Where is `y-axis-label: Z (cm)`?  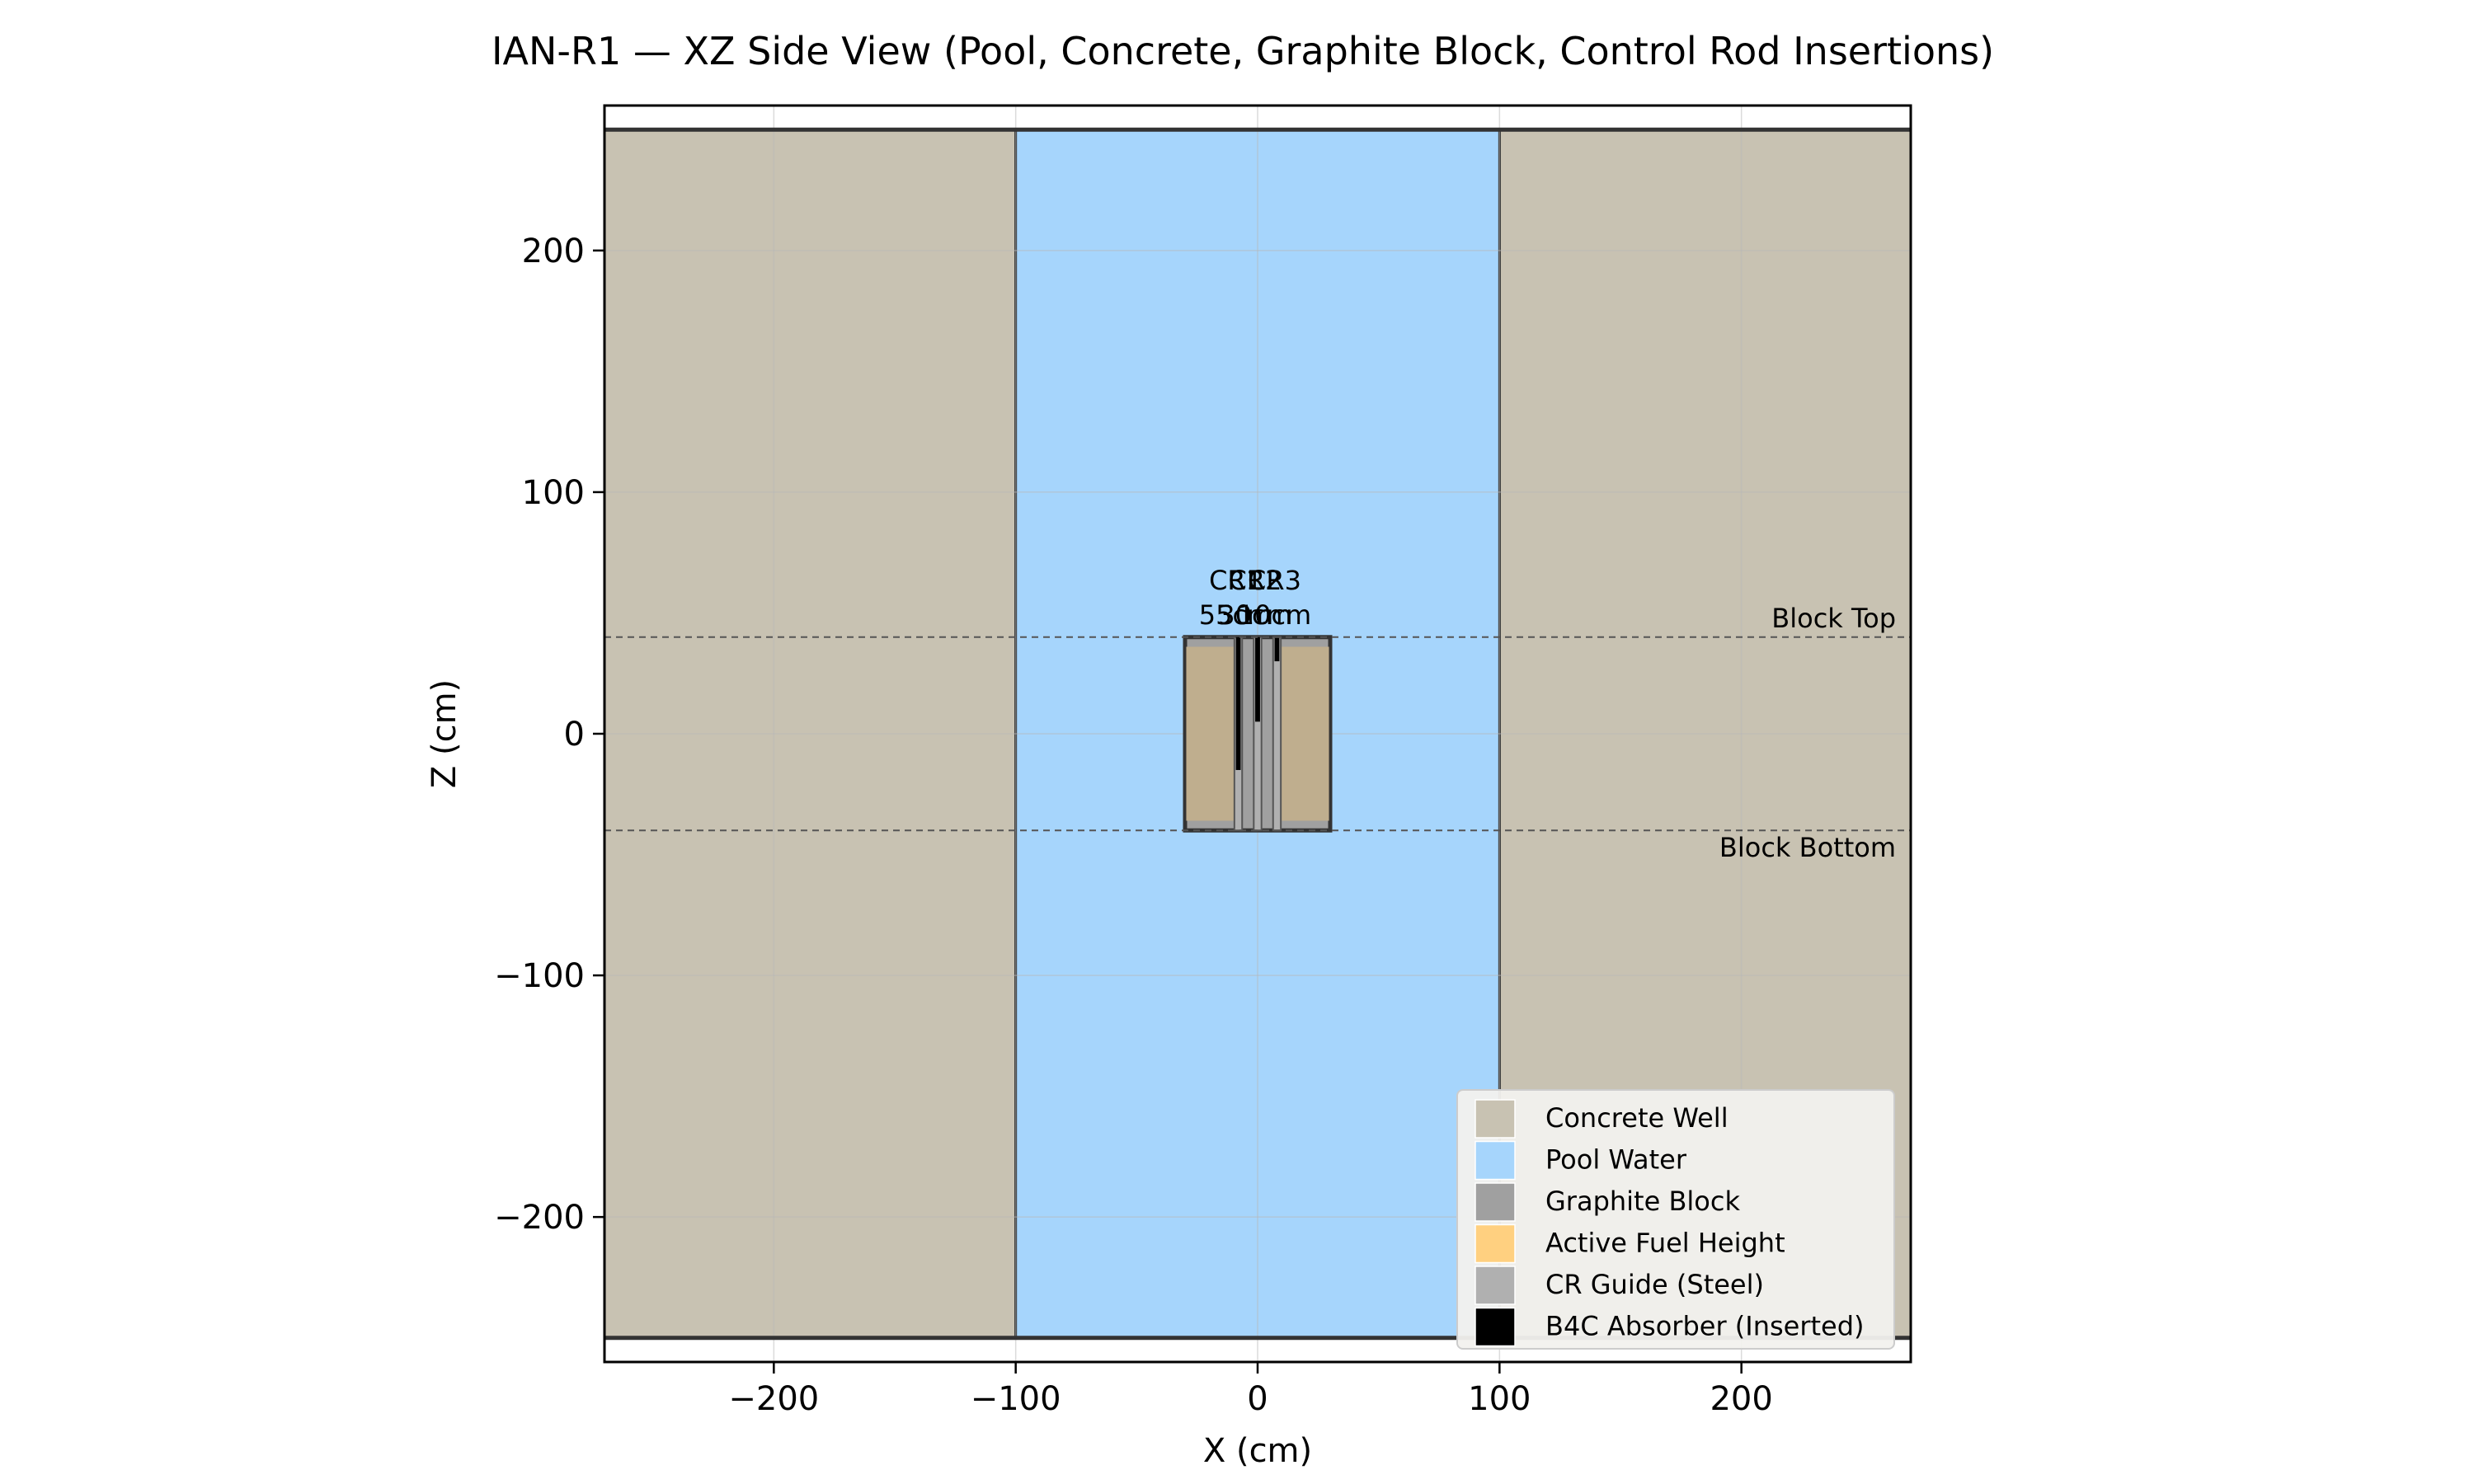 y-axis-label: Z (cm) is located at coordinates (444, 733).